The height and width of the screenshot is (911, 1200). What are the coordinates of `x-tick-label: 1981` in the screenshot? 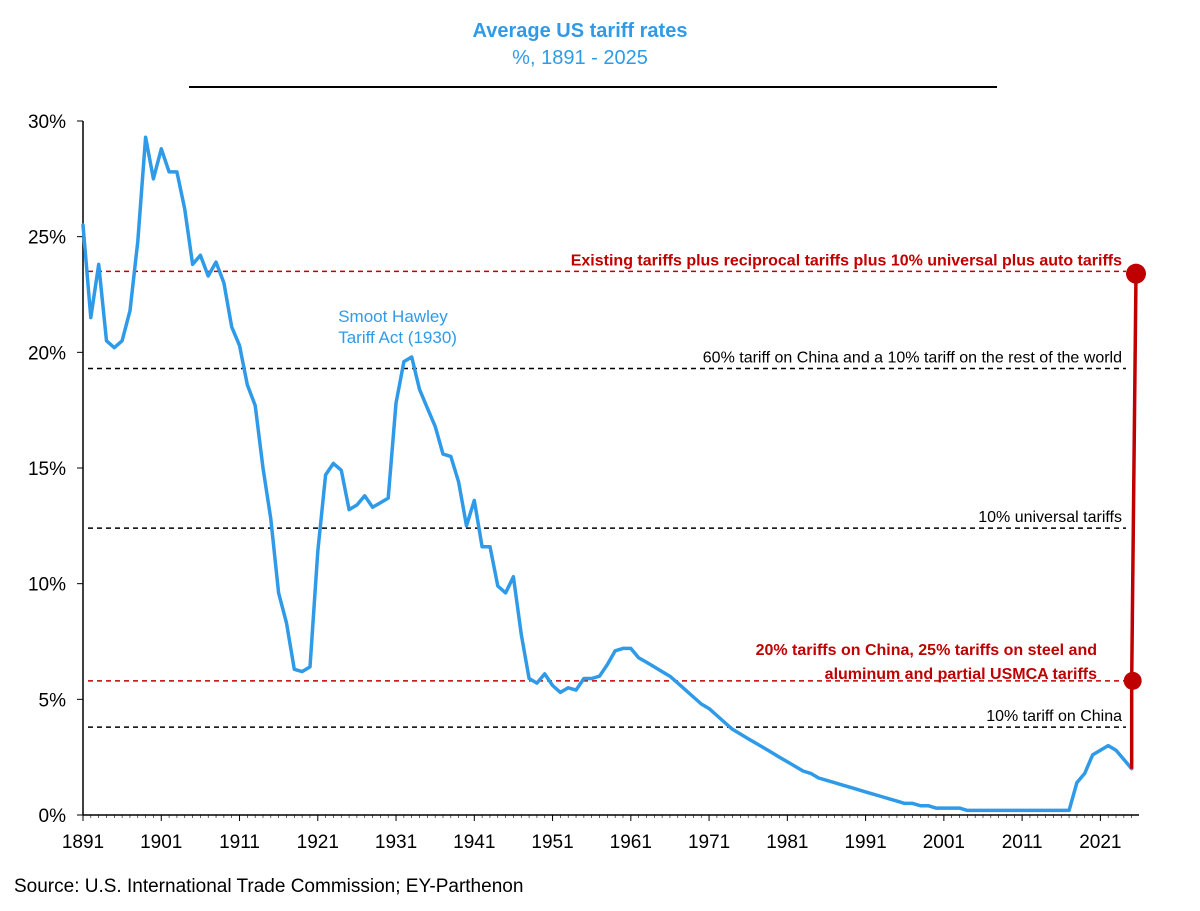 It's located at (787, 842).